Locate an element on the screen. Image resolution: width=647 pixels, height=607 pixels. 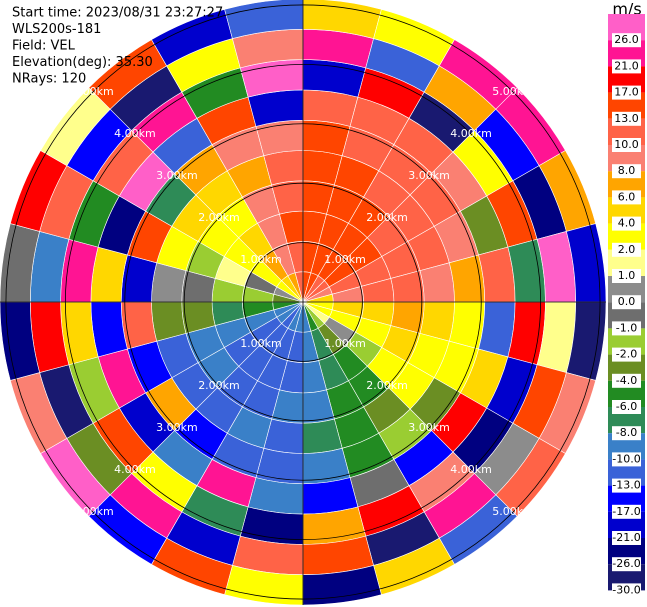
colorbar-tick-label: -26.0 is located at coordinates (626, 563).